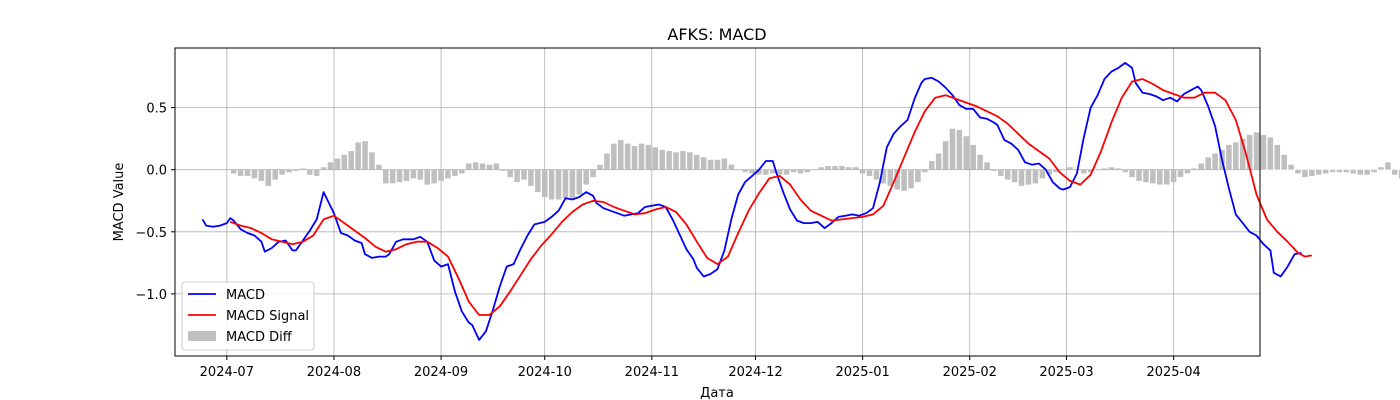  What do you see at coordinates (156, 171) in the screenshot?
I see `y-tick-label: 0.0` at bounding box center [156, 171].